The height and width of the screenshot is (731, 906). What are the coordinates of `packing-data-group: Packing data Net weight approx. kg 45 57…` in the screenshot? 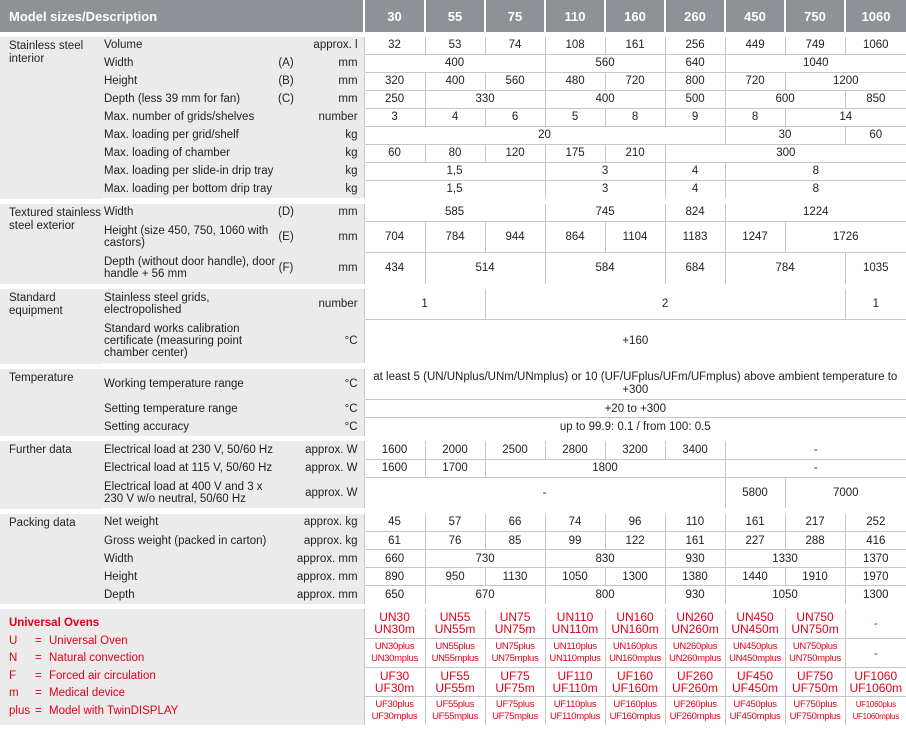 It's located at (453, 558).